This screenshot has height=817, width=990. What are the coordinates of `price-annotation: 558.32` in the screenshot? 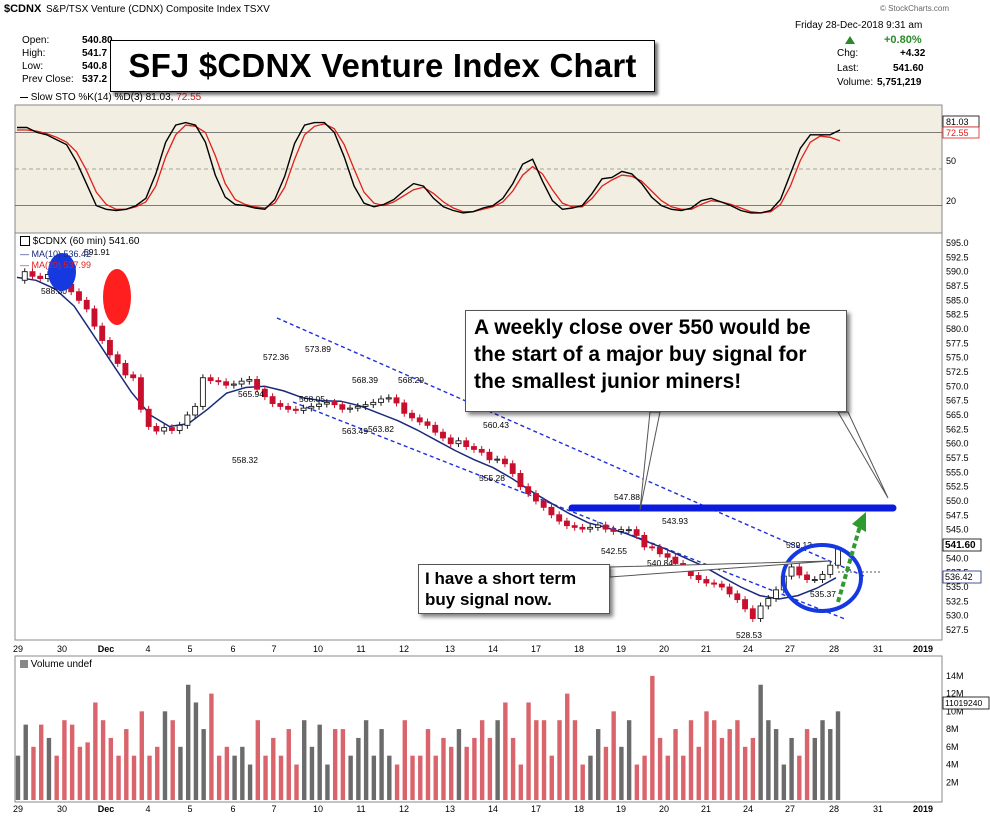 It's located at (245, 460).